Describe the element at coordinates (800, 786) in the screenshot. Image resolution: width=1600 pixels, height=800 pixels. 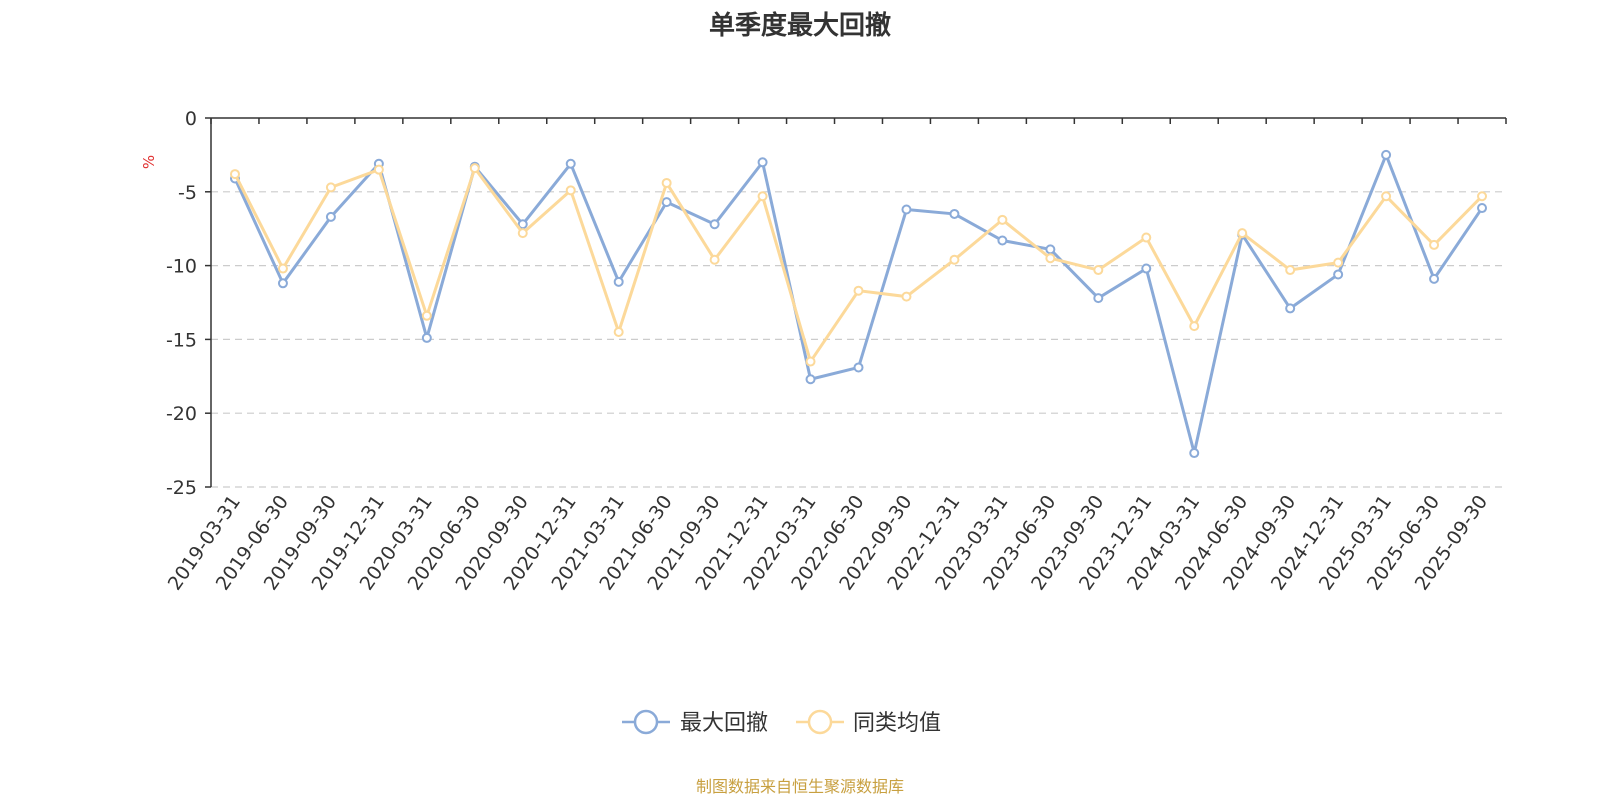
I see `data-source-note: 制图数据来自恒生聚源数据库` at that location.